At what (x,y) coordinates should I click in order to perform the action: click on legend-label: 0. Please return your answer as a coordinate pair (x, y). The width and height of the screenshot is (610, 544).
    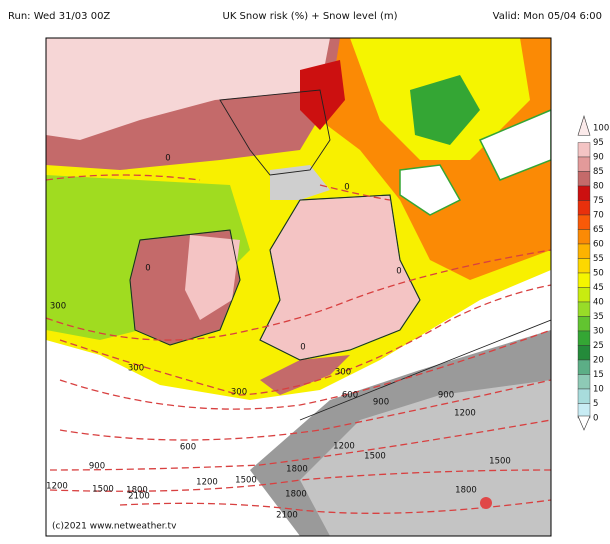
    Looking at the image, I should click on (595, 419).